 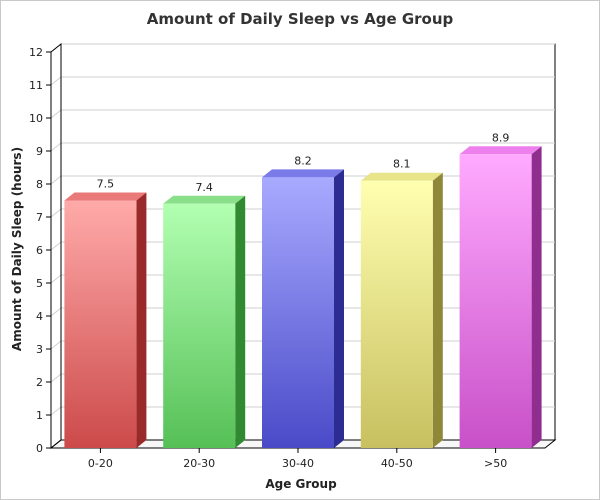 I want to click on y-tick-label: 8, so click(x=39, y=184).